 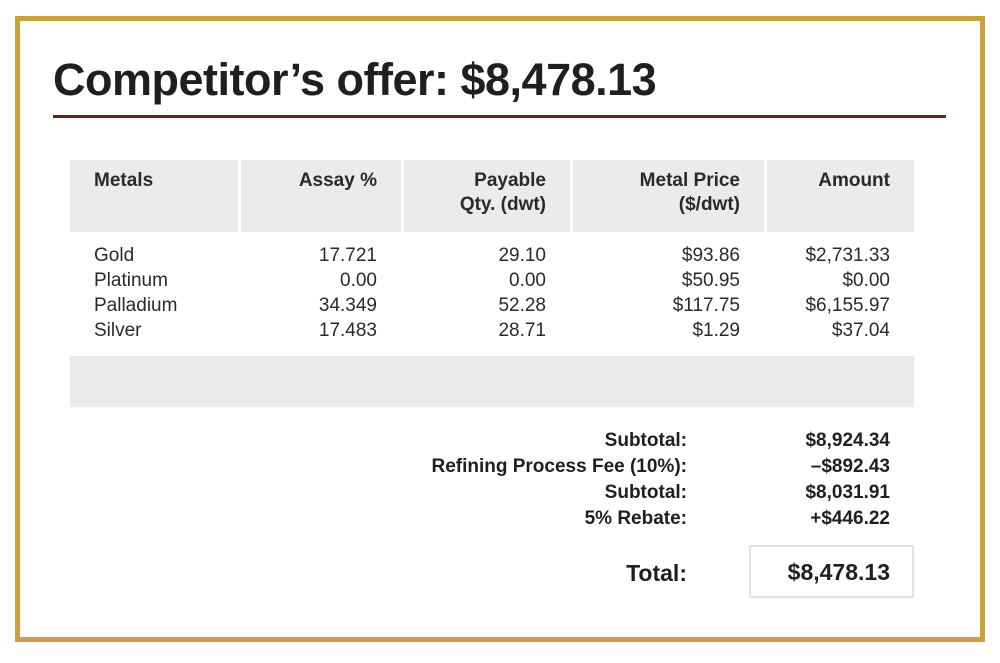 I want to click on summary-subtotal-label: Subtotal:, so click(x=645, y=440).